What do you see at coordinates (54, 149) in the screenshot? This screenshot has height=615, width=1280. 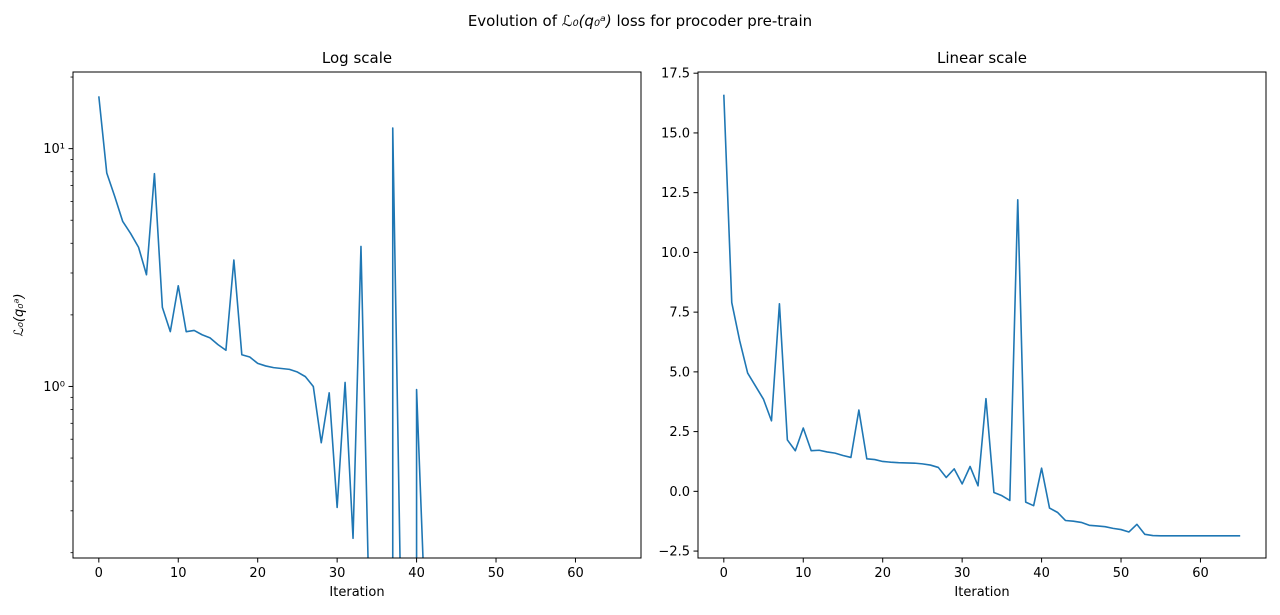 I see `y-tick-label: 10¹` at bounding box center [54, 149].